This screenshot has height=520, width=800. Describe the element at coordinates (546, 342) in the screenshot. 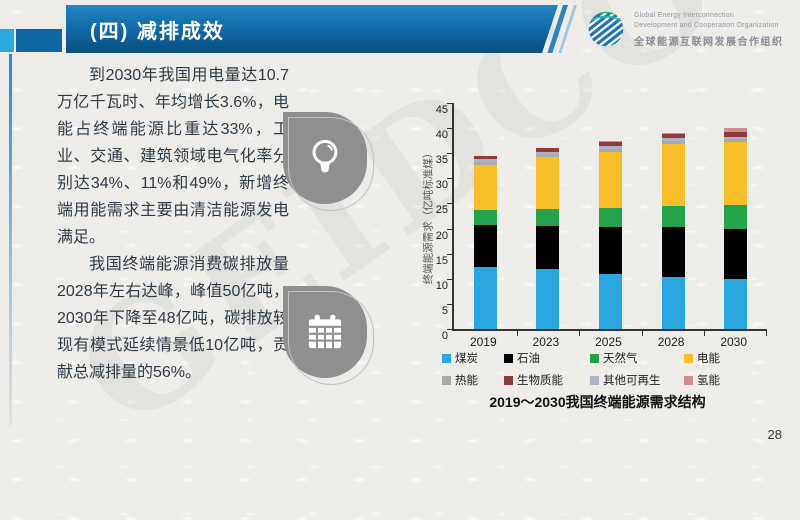

I see `x-tick-label: 2023` at that location.